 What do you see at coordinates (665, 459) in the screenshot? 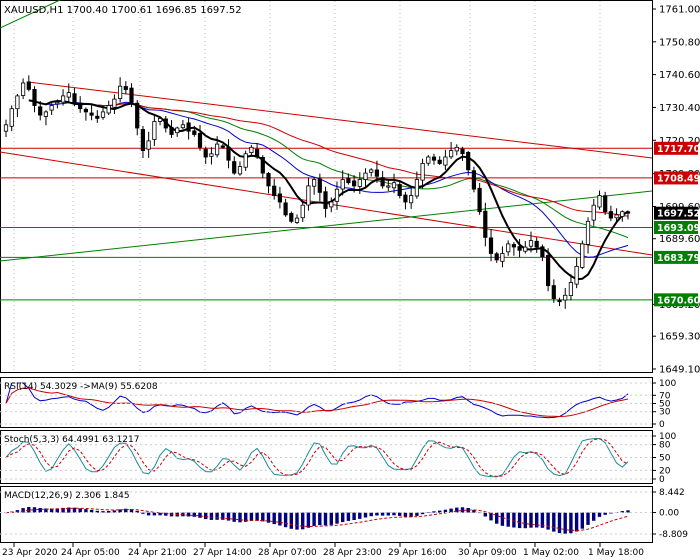
I see `stoch-tick-label: 50` at bounding box center [665, 459].